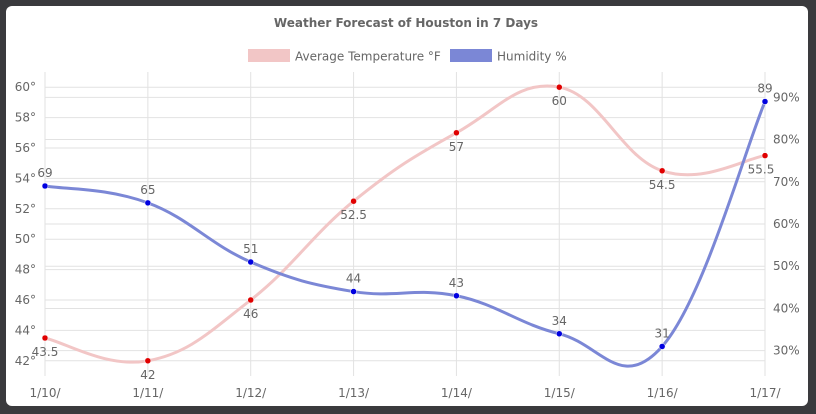  I want to click on legend-label-temperature: Average Temperature °F, so click(368, 57).